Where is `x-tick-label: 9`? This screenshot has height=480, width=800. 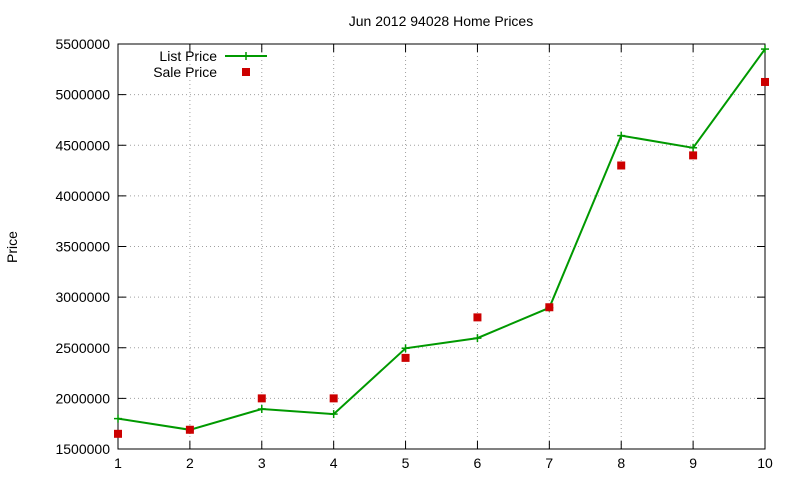
x-tick-label: 9 is located at coordinates (693, 463).